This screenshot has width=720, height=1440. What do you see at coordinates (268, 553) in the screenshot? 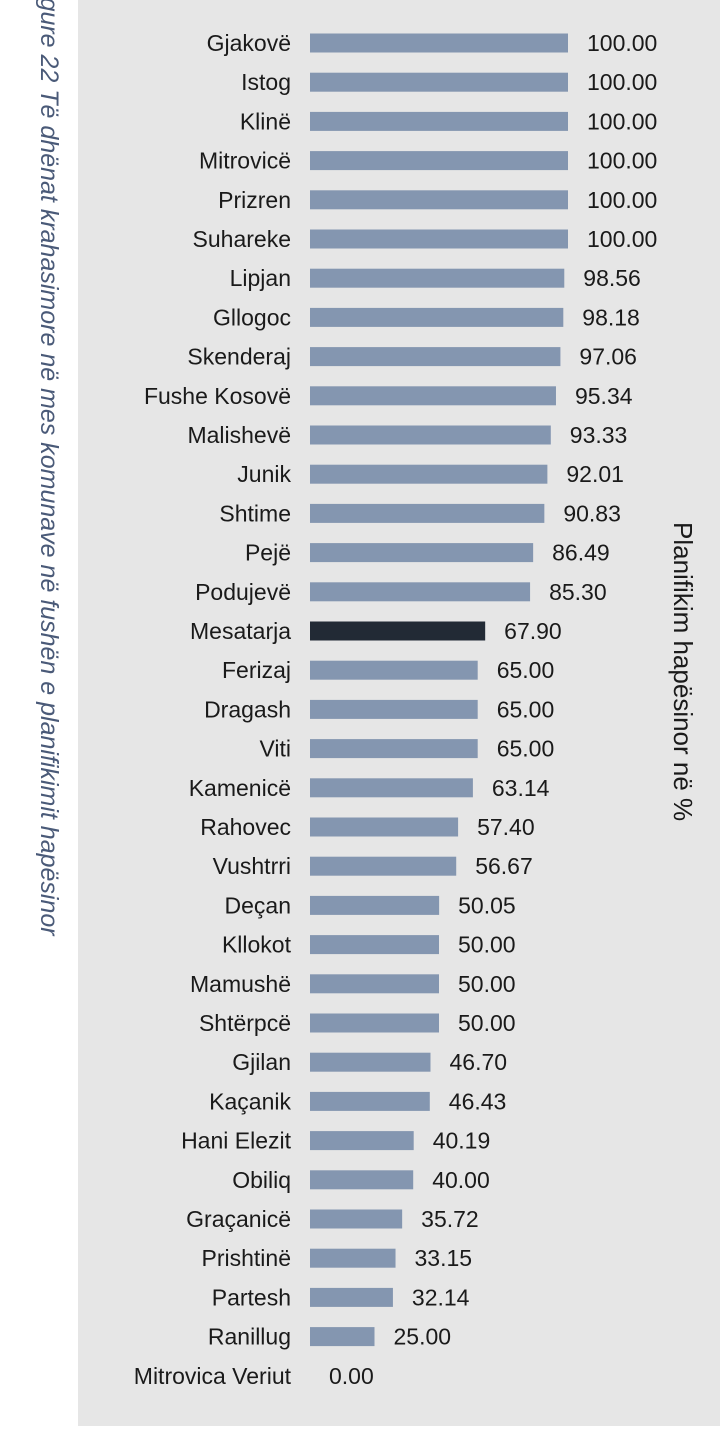
I see `category-label: Pejë` at bounding box center [268, 553].